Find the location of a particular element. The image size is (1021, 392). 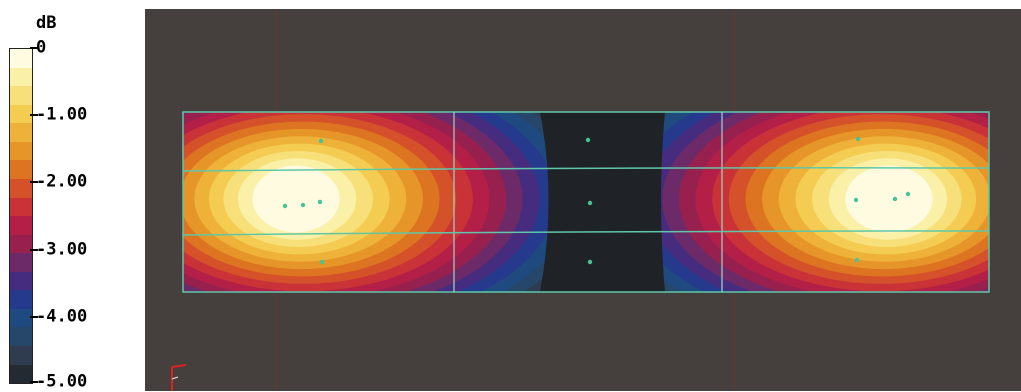

panel-row-line-bottom is located at coordinates (586, 233).